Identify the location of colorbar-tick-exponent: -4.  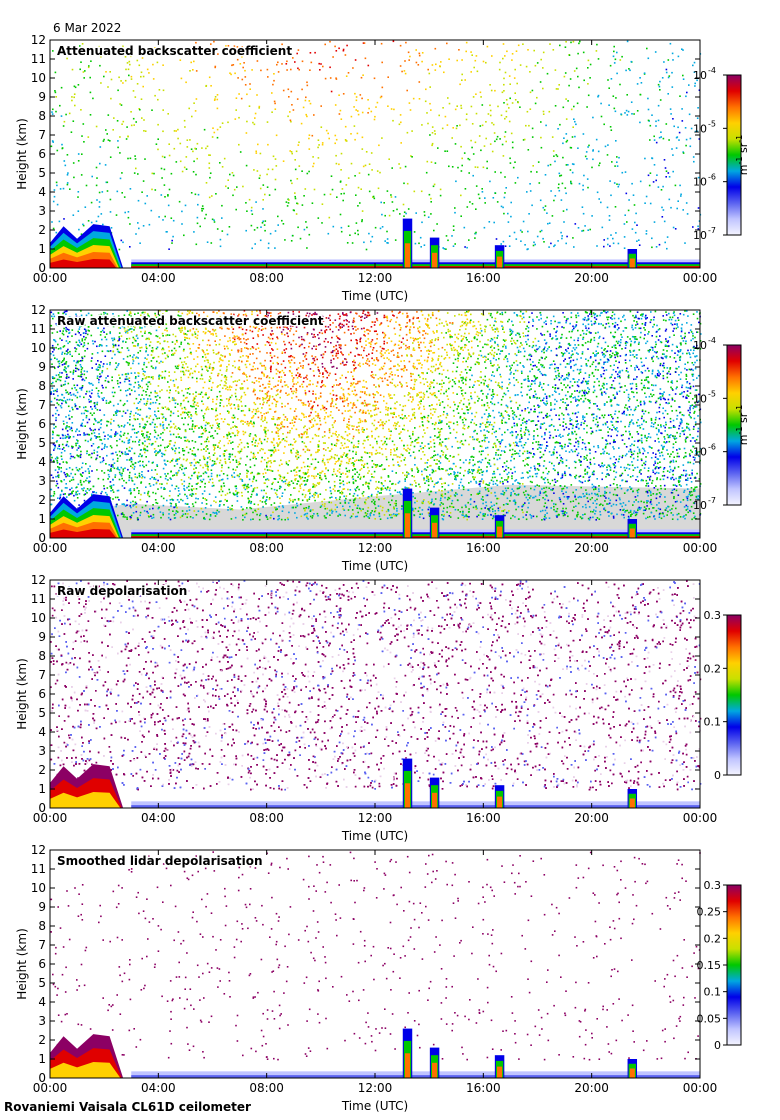
(712, 340).